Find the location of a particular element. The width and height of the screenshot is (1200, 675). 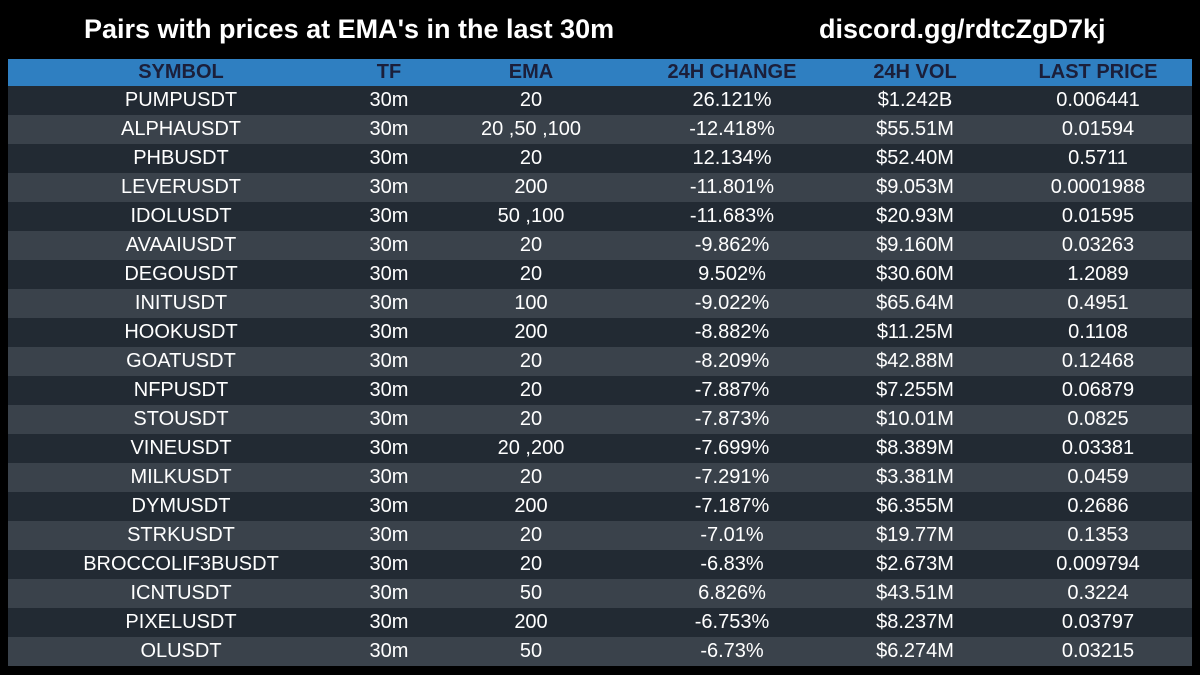

table-row: GOATUSDT 30m 20 -8.209% $42.88M 0.12468 is located at coordinates (600, 361).